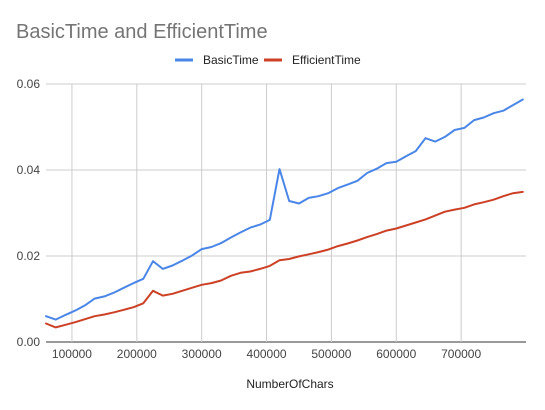 The image size is (545, 410). I want to click on x-tick-label: 300000, so click(202, 354).